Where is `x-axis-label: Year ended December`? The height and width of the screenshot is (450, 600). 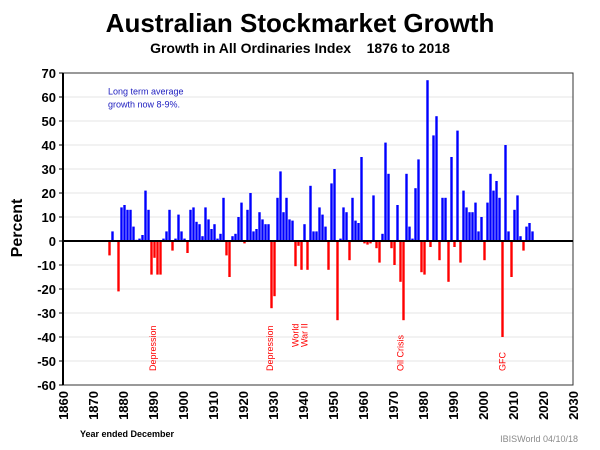
x-axis-label: Year ended December is located at coordinates (127, 434).